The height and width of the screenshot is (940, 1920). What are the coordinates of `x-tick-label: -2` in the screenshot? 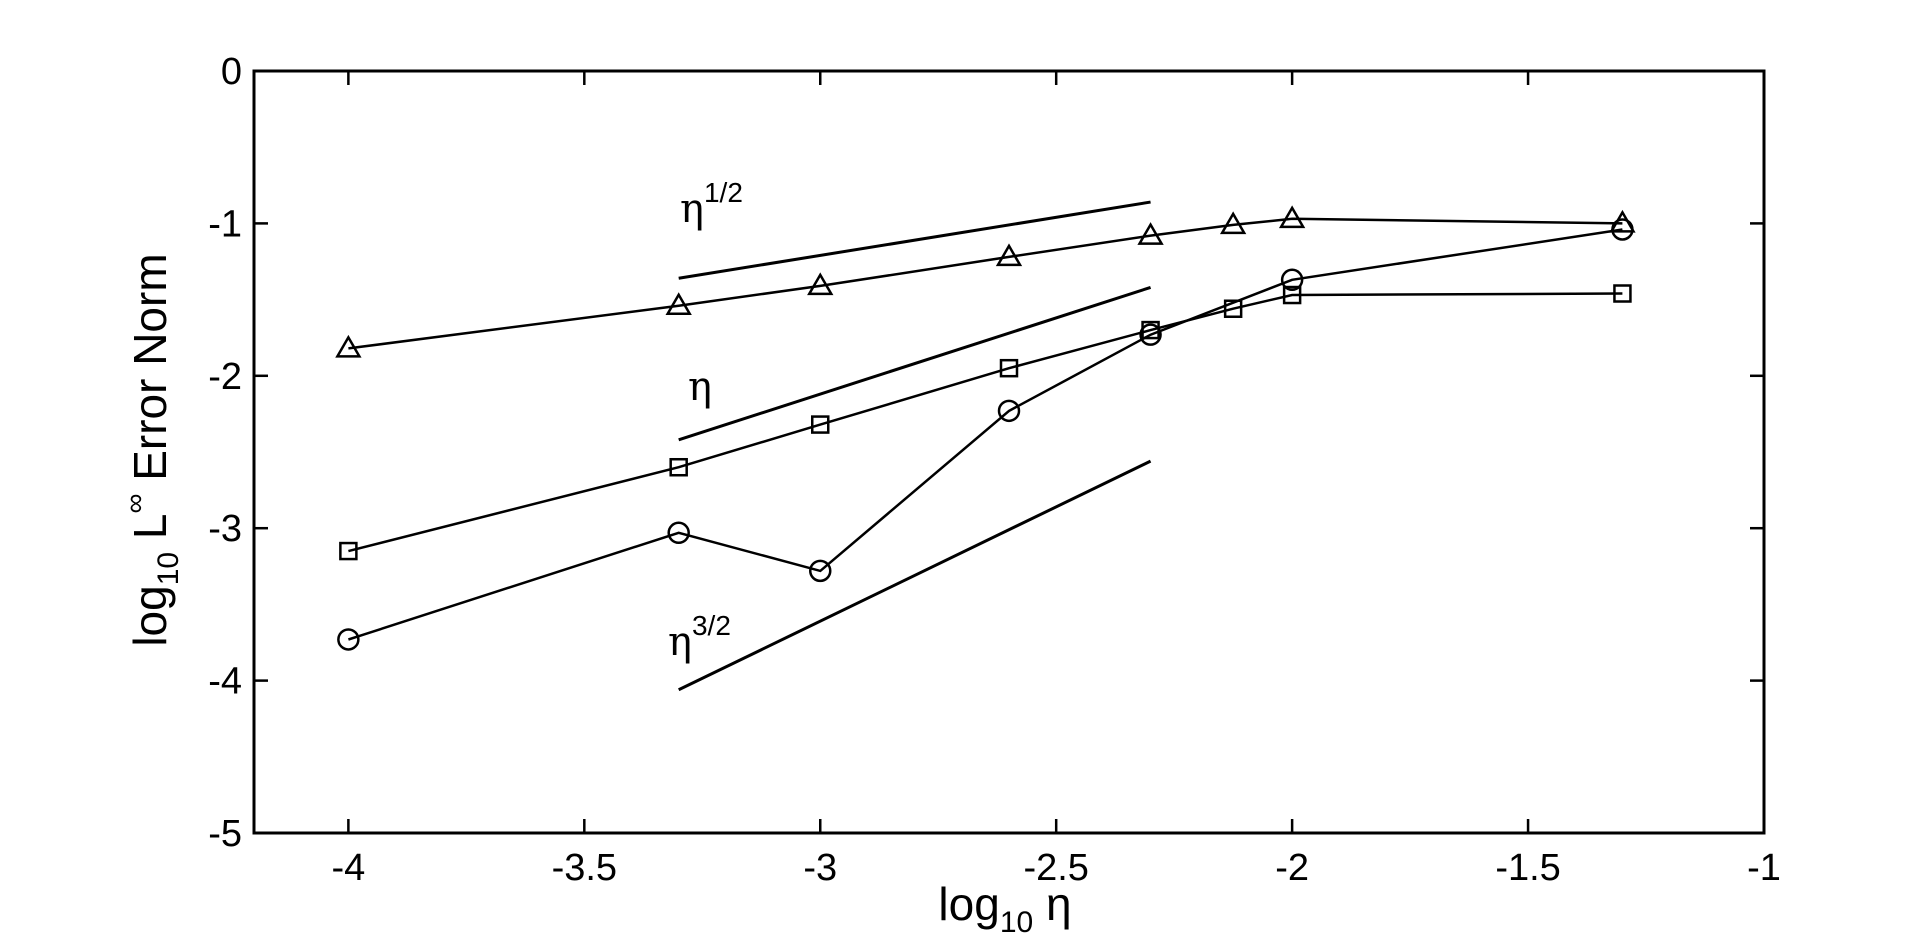 It's located at (1292, 868).